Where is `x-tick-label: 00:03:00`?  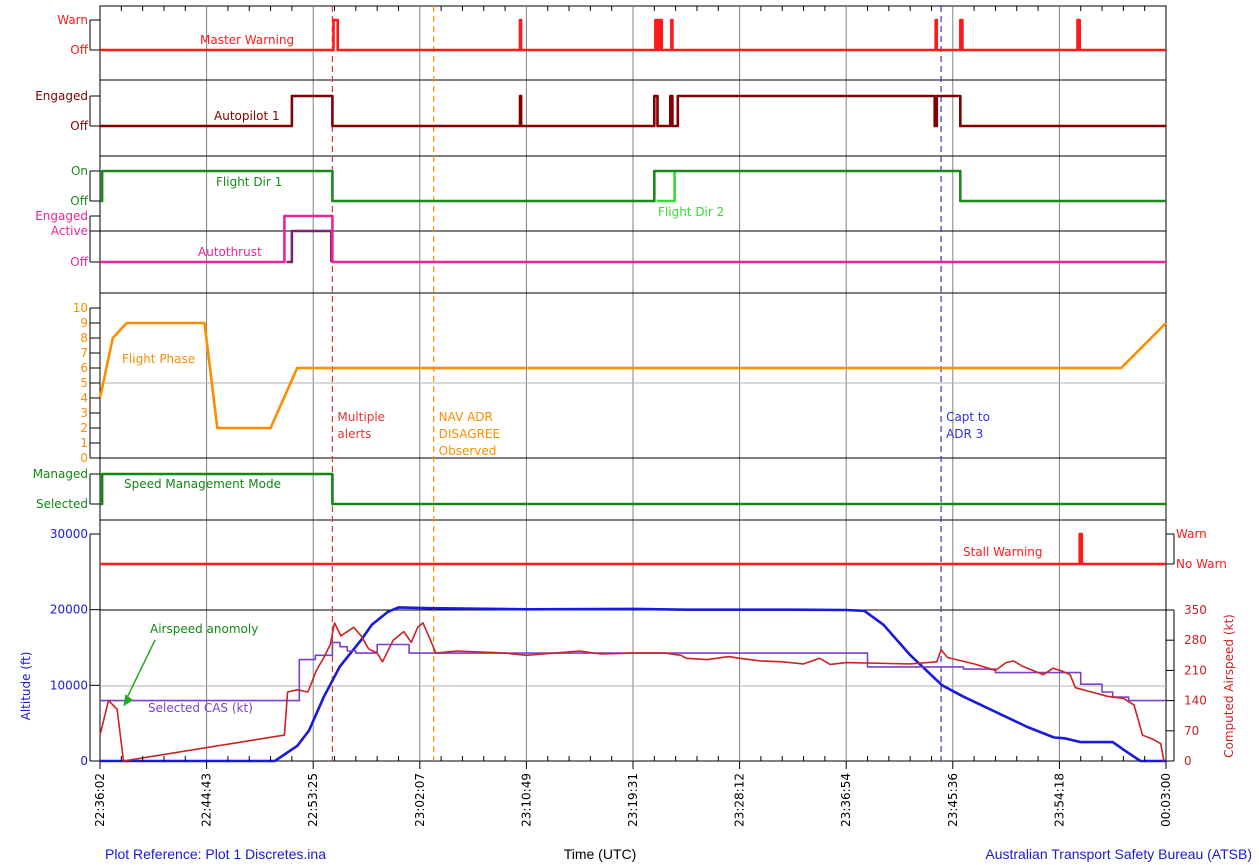
x-tick-label: 00:03:00 is located at coordinates (1166, 800).